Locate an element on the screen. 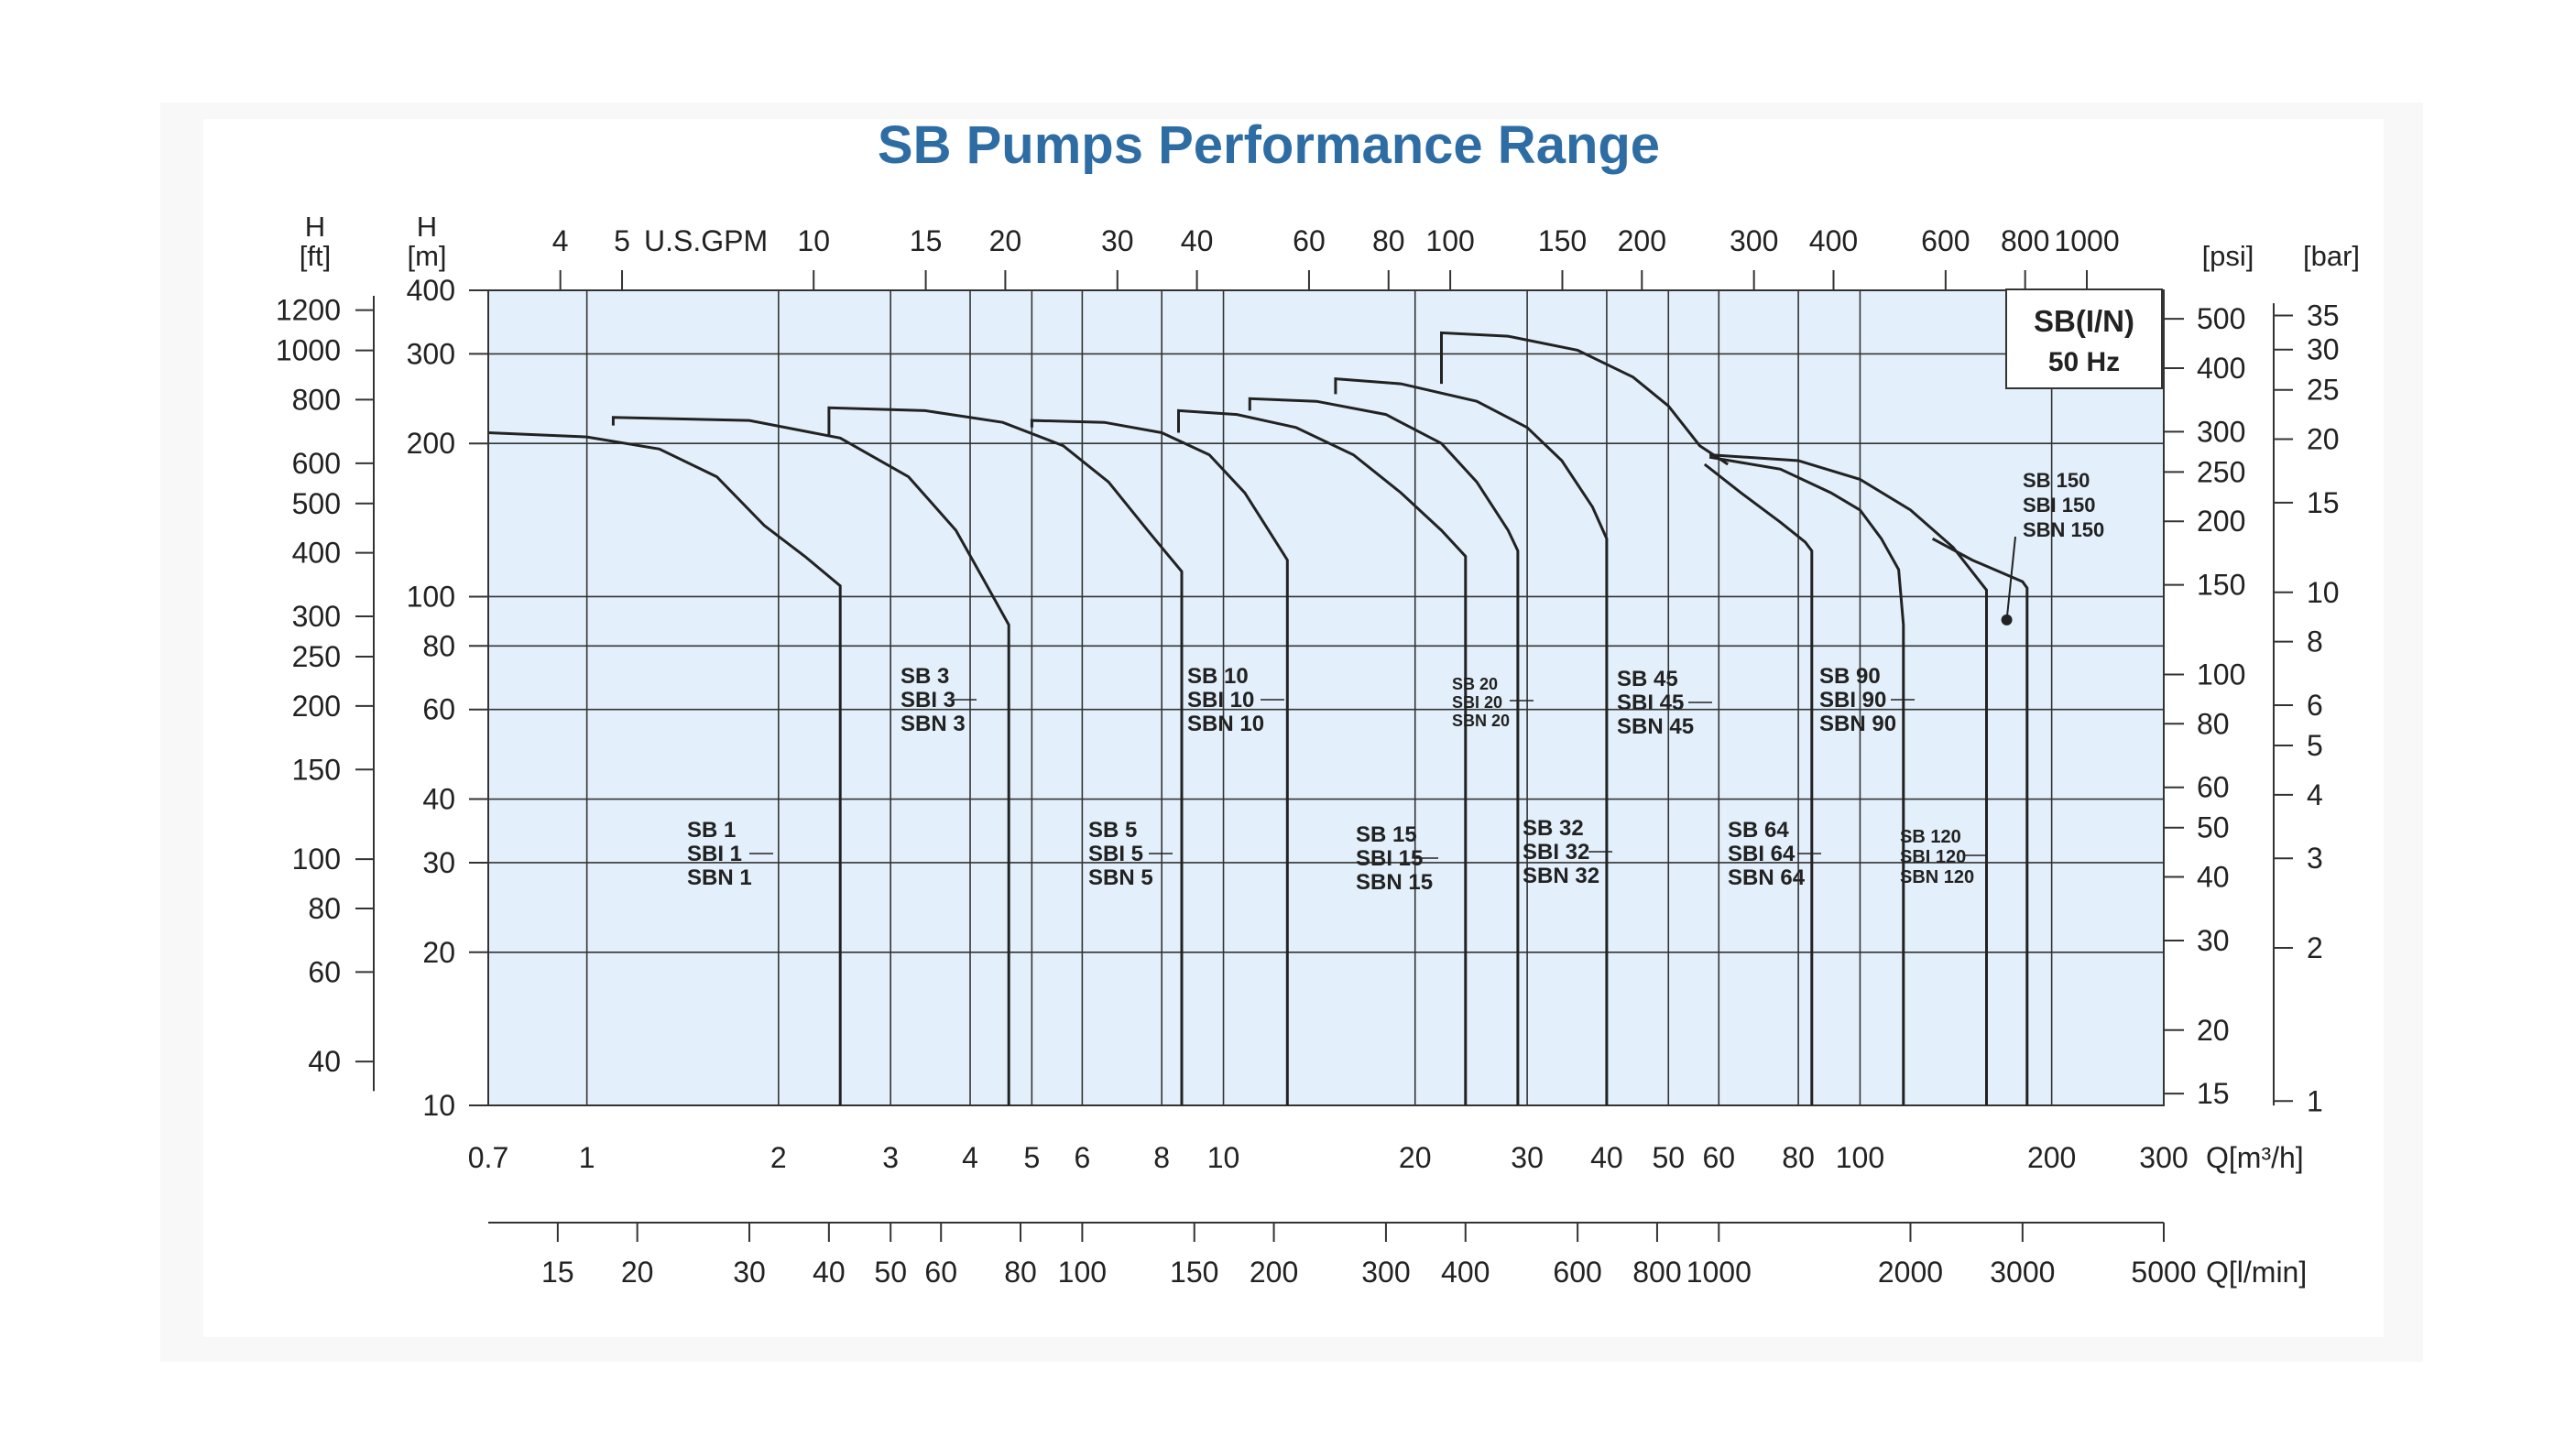 The width and height of the screenshot is (2576, 1436). tick-label-m3h: 10 is located at coordinates (1224, 1157).